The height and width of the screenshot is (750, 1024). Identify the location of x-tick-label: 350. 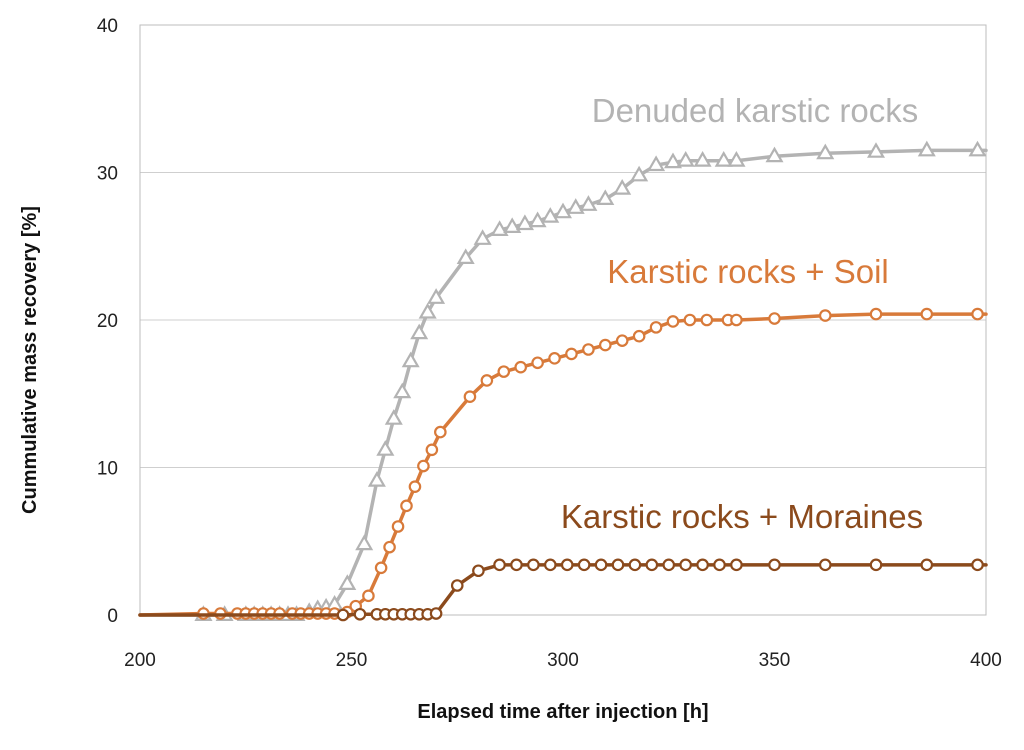
(775, 660).